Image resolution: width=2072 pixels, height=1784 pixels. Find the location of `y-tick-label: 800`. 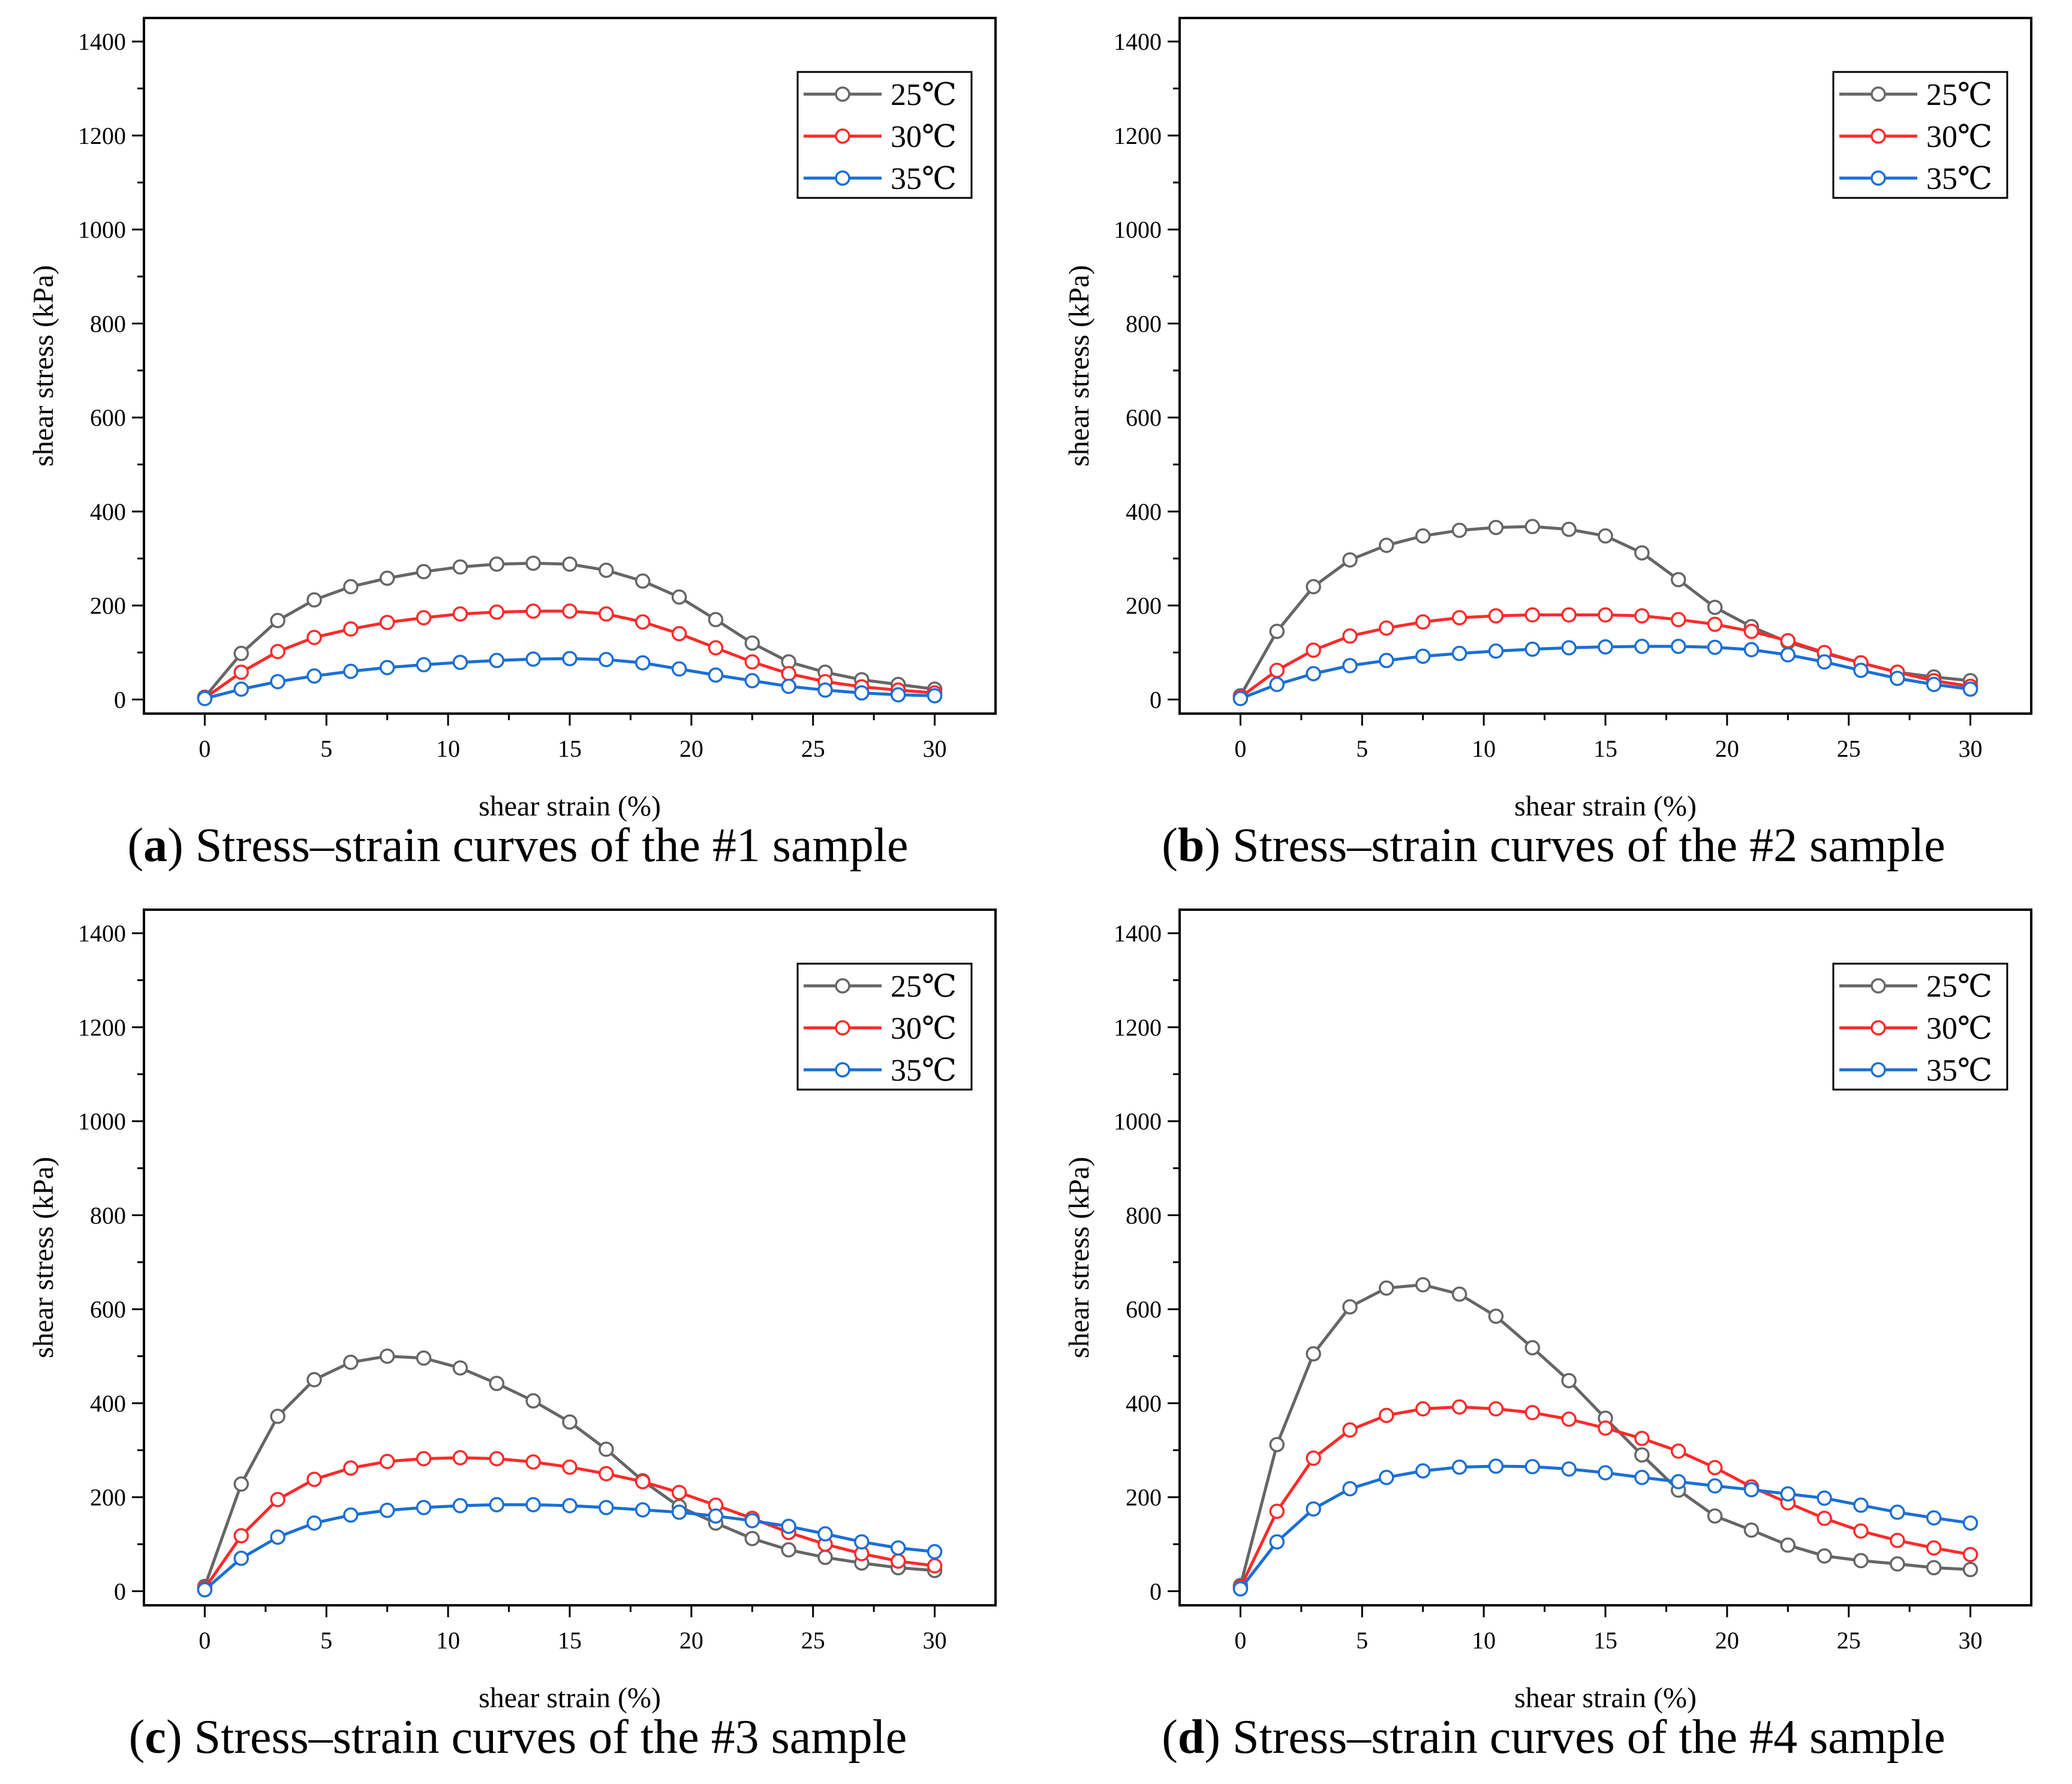

y-tick-label: 800 is located at coordinates (1144, 323).